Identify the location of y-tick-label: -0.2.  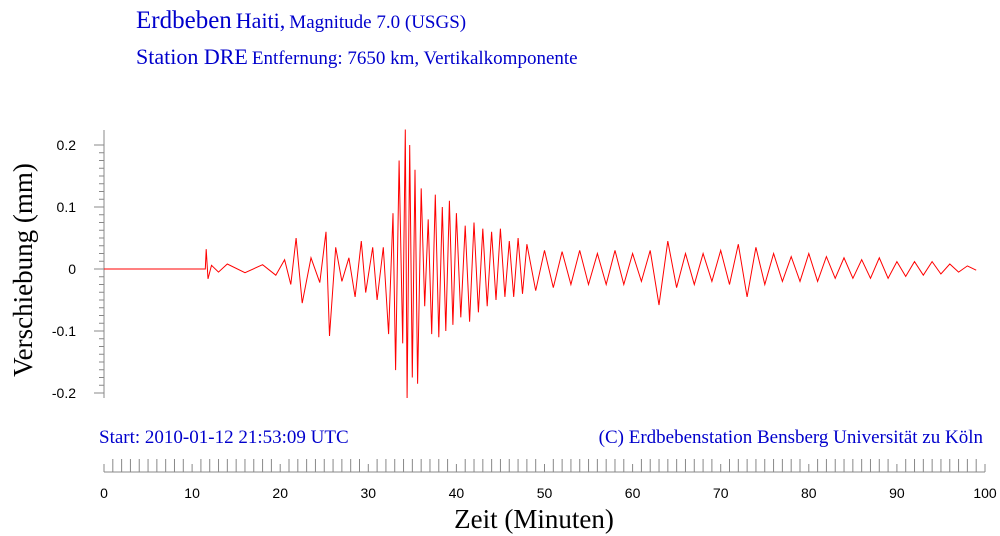
(64, 393).